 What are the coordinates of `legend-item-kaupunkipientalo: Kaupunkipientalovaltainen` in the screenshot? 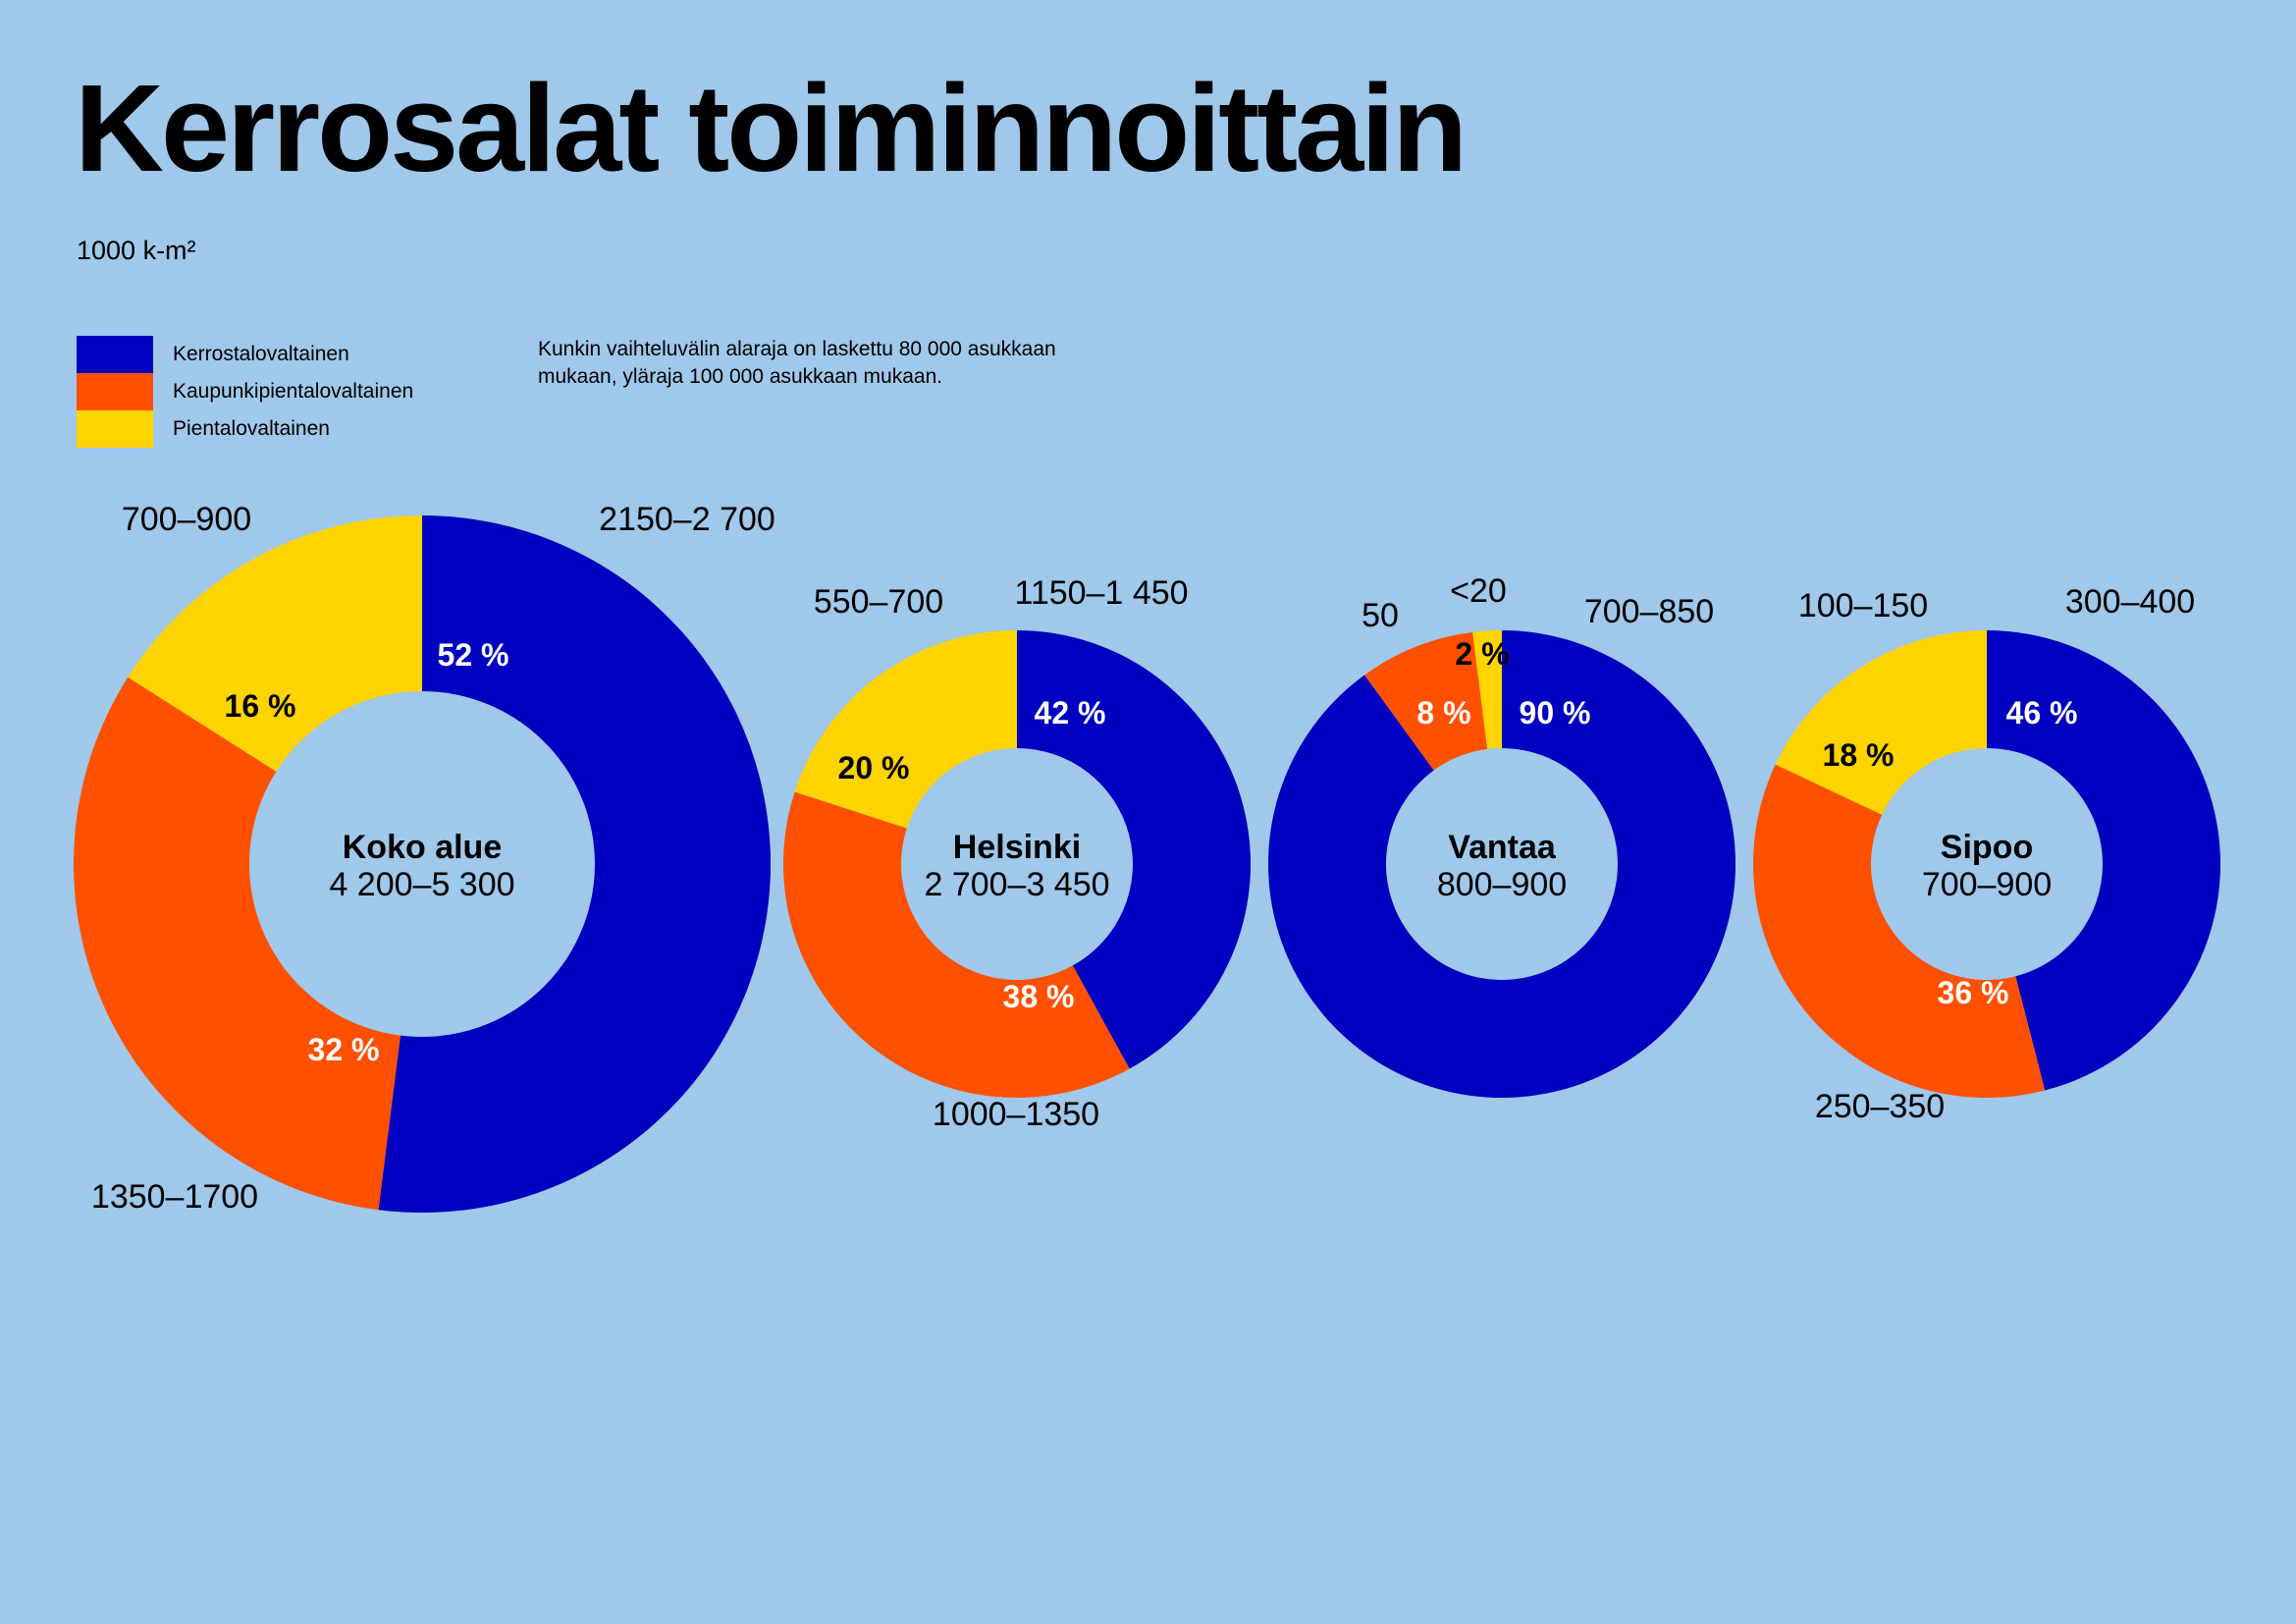 It's located at (245, 391).